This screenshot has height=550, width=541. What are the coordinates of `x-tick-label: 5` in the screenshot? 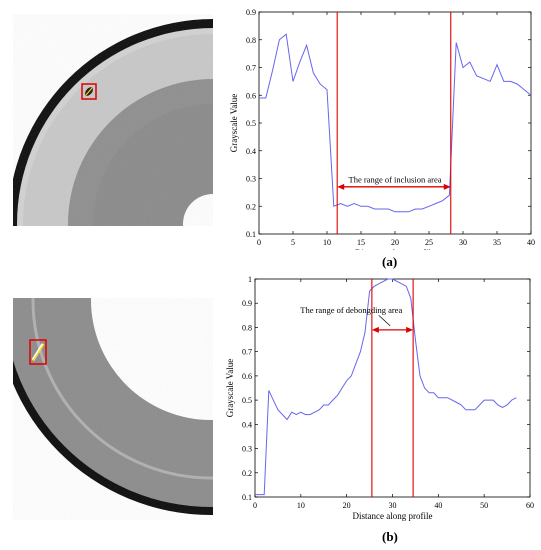 It's located at (293, 242).